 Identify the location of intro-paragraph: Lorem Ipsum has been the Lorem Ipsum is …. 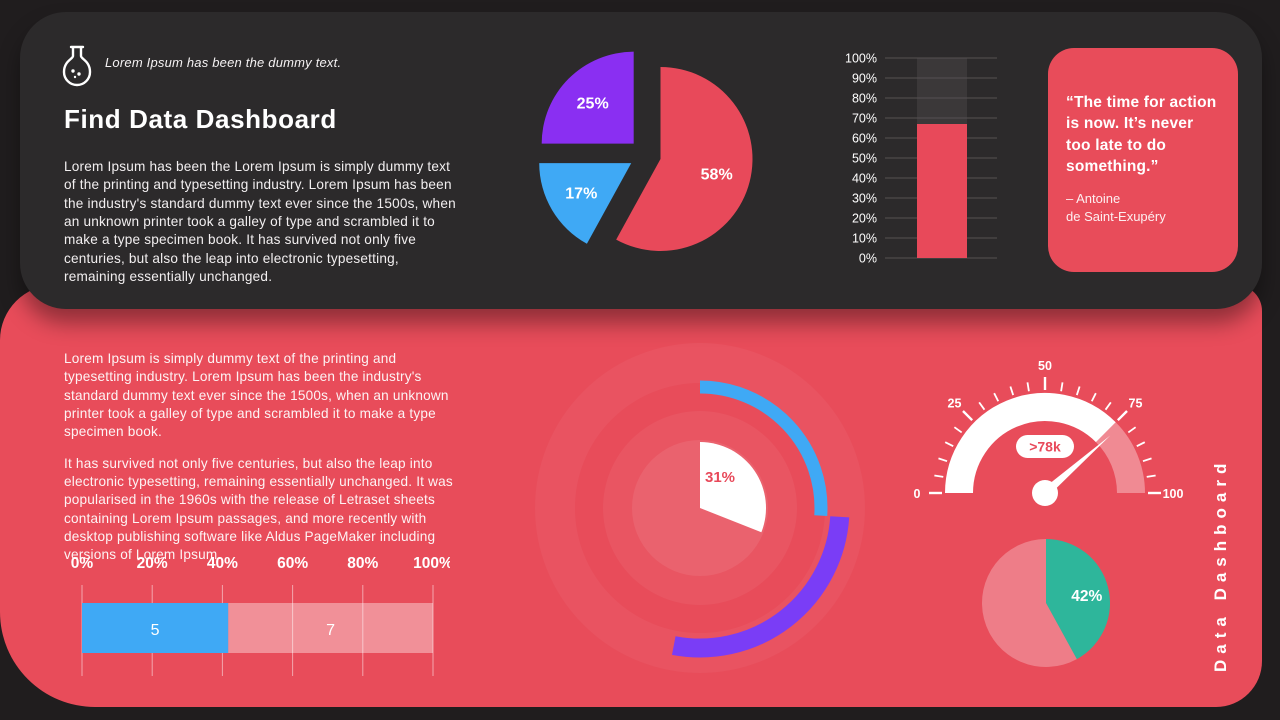
(260, 222).